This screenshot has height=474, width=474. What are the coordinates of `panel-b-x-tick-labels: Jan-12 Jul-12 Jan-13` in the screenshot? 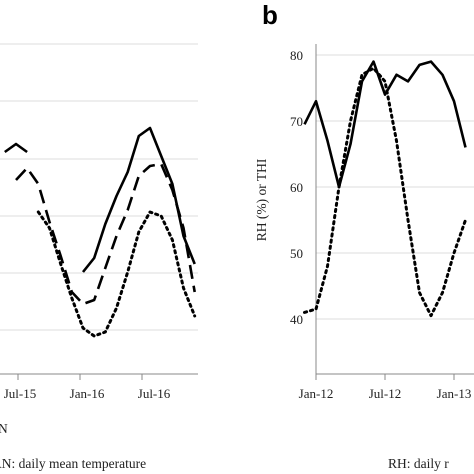 It's located at (385, 393).